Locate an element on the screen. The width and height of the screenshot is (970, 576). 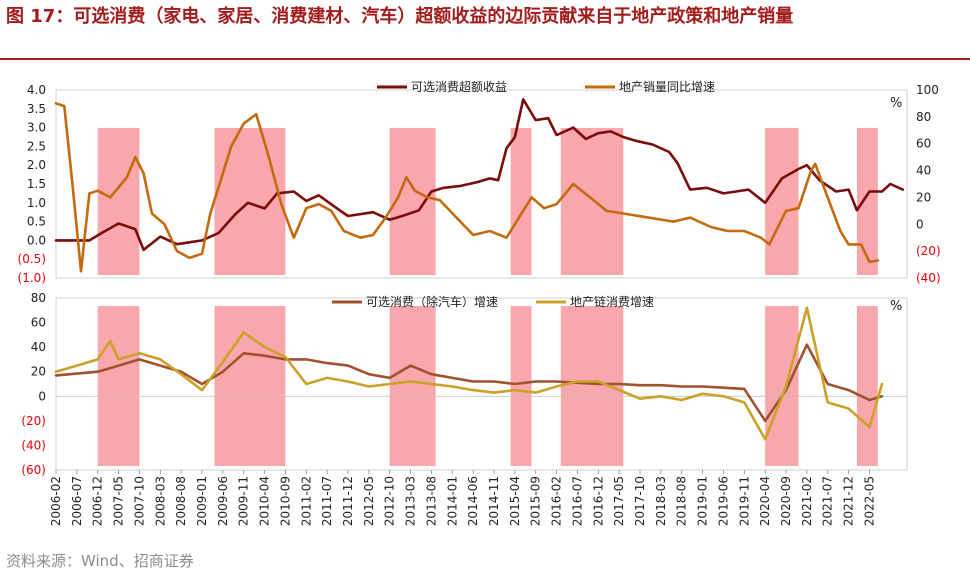
x-tick-label: 2007-05 is located at coordinates (119, 501).